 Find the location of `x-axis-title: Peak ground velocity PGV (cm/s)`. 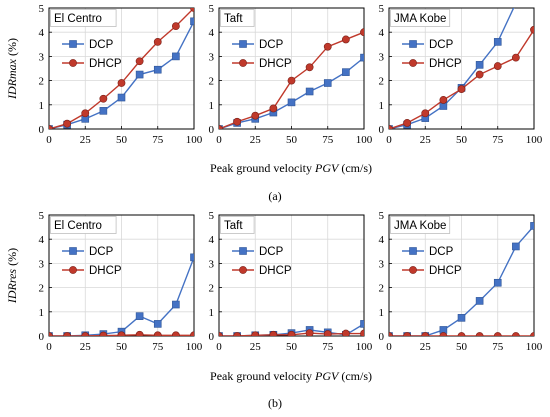

x-axis-title: Peak ground velocity PGV (cm/s) is located at coordinates (291, 376).